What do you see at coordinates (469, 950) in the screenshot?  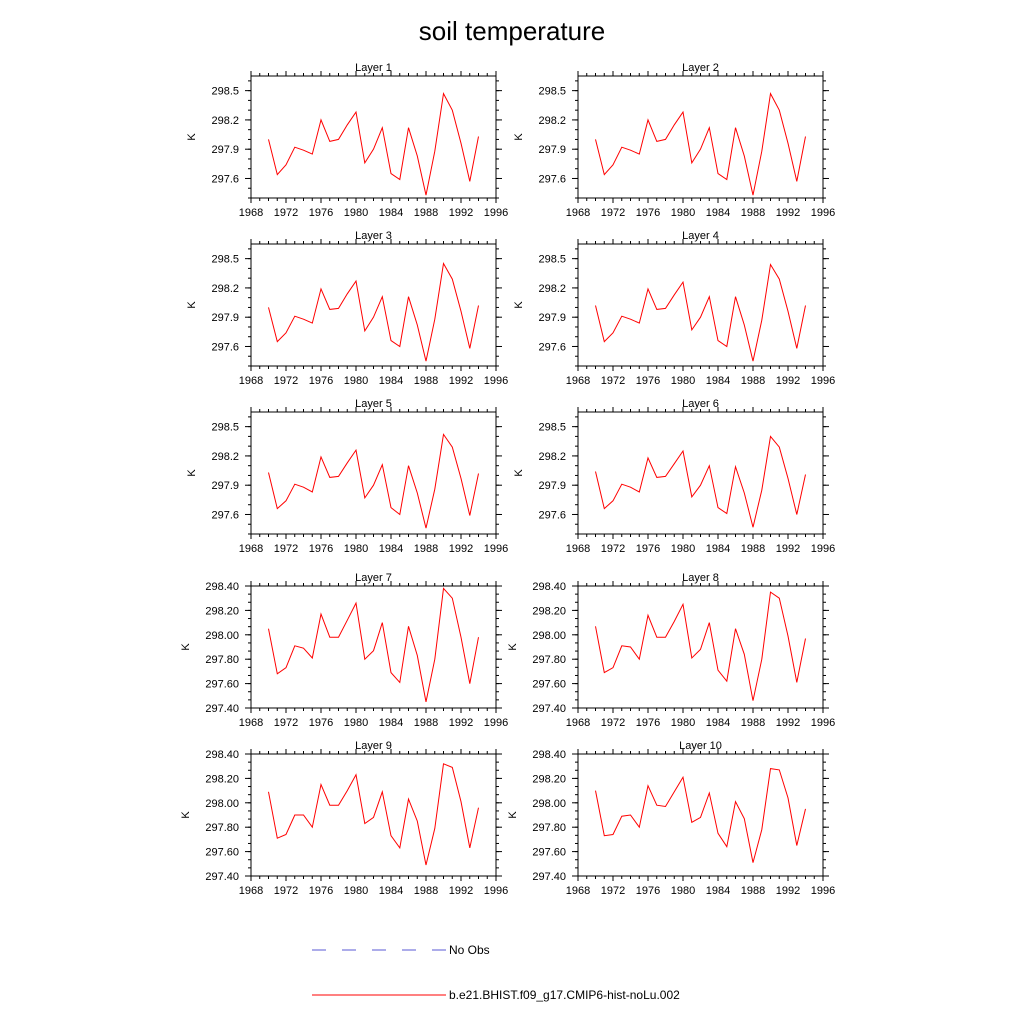 I see `legend-no-obs-label: No Obs` at bounding box center [469, 950].